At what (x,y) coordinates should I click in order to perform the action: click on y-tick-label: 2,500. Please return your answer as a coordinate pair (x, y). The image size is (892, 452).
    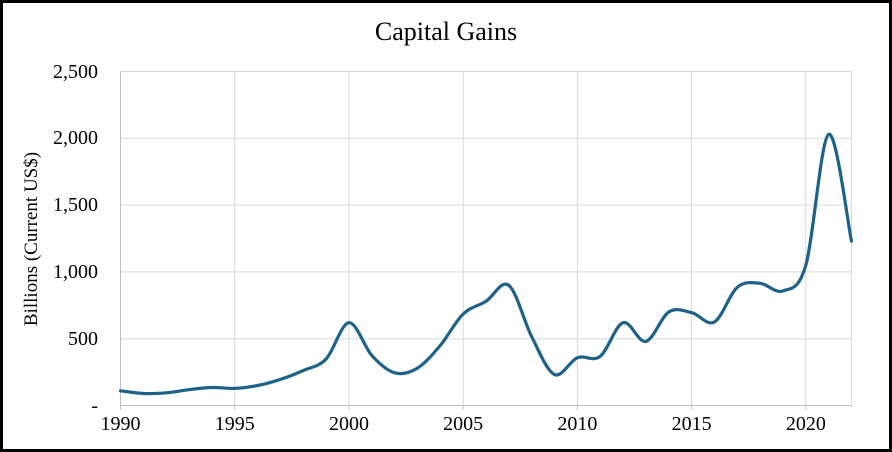
    Looking at the image, I should click on (75, 71).